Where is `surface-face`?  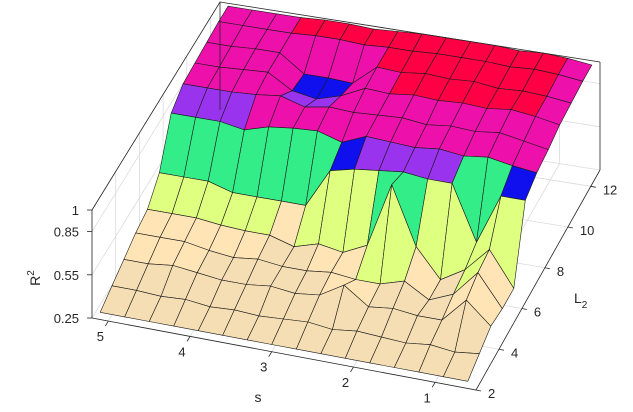 surface-face is located at coordinates (461, 366).